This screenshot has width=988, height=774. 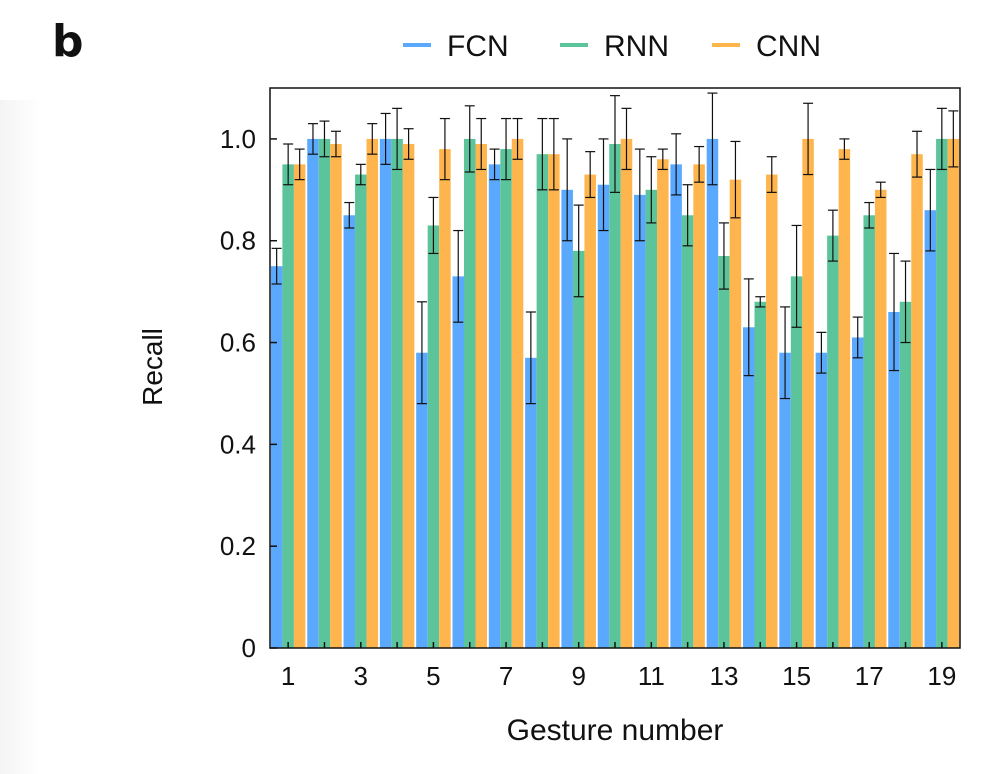 I want to click on x-tick-label: 3, so click(x=361, y=676).